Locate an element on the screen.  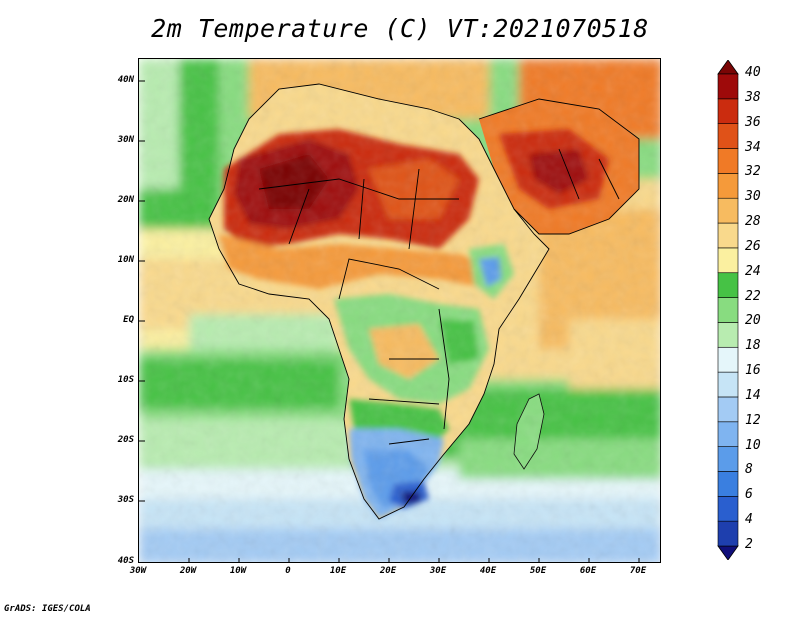
y-tick-label: 10S is located at coordinates (125, 380).